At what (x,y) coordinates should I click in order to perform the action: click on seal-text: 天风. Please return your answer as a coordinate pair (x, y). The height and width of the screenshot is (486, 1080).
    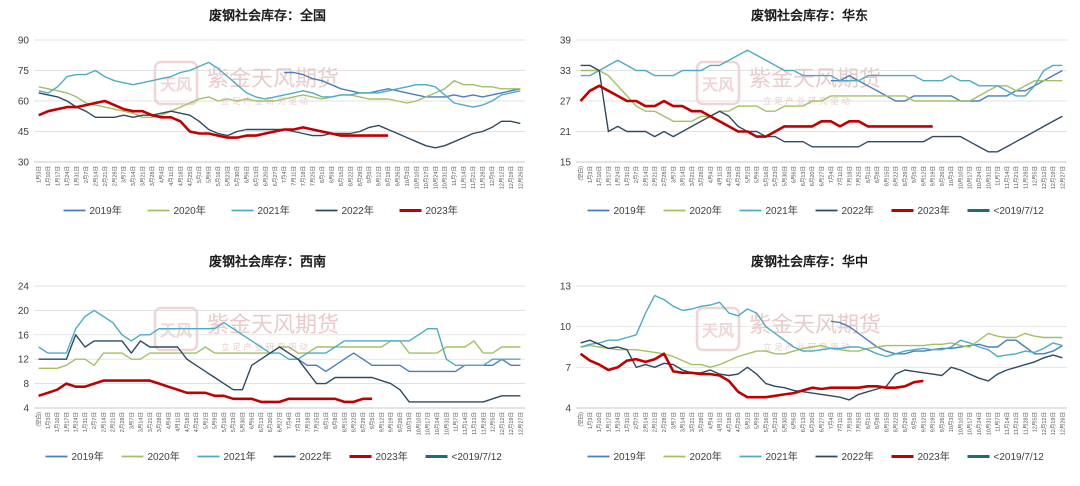
    Looking at the image, I should click on (718, 330).